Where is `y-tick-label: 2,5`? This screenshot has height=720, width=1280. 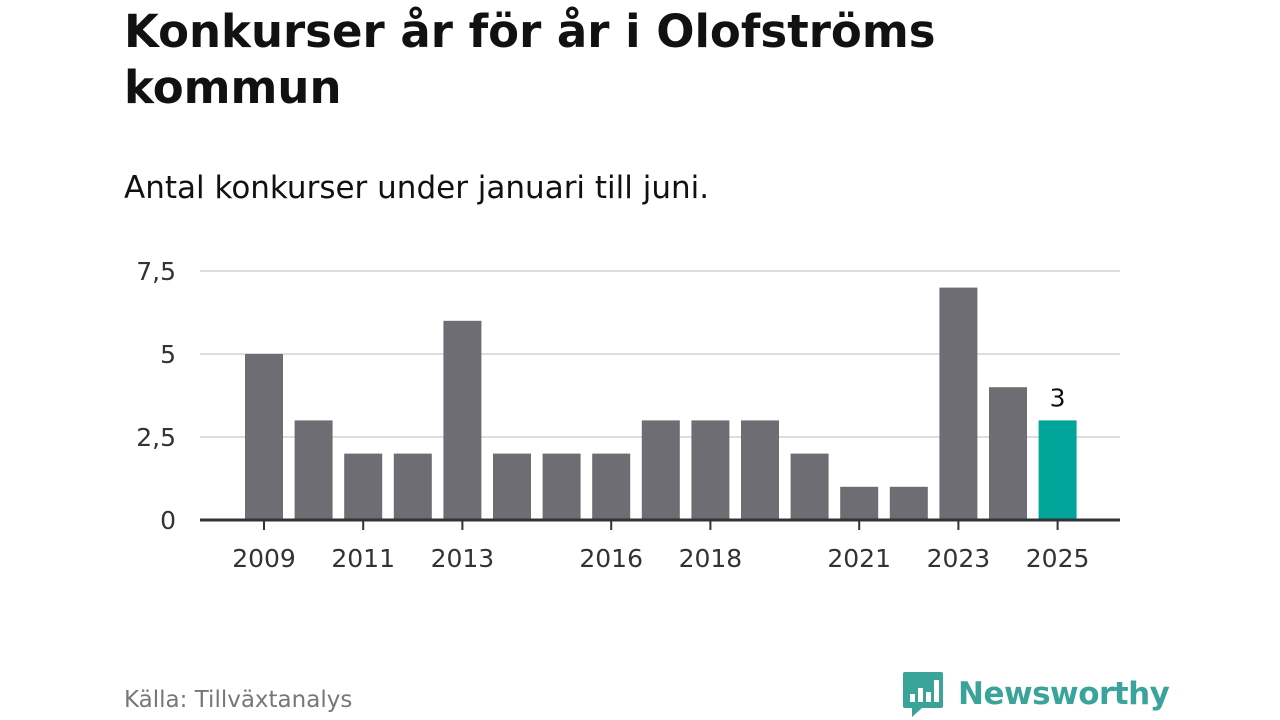
y-tick-label: 2,5 is located at coordinates (156, 437).